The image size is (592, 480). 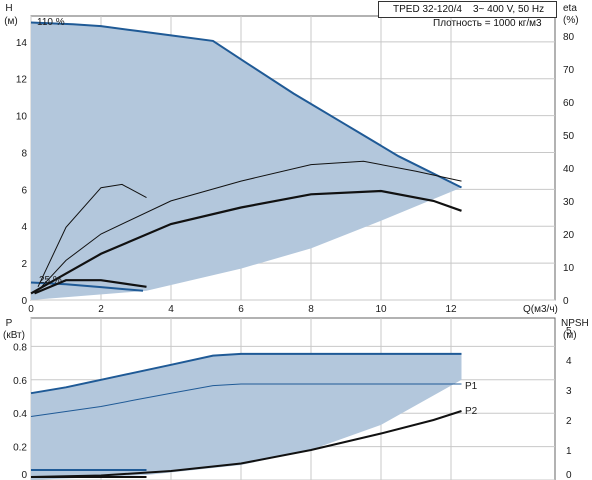 What do you see at coordinates (569, 331) in the screenshot?
I see `bottom-y2-tick-5: 5` at bounding box center [569, 331].